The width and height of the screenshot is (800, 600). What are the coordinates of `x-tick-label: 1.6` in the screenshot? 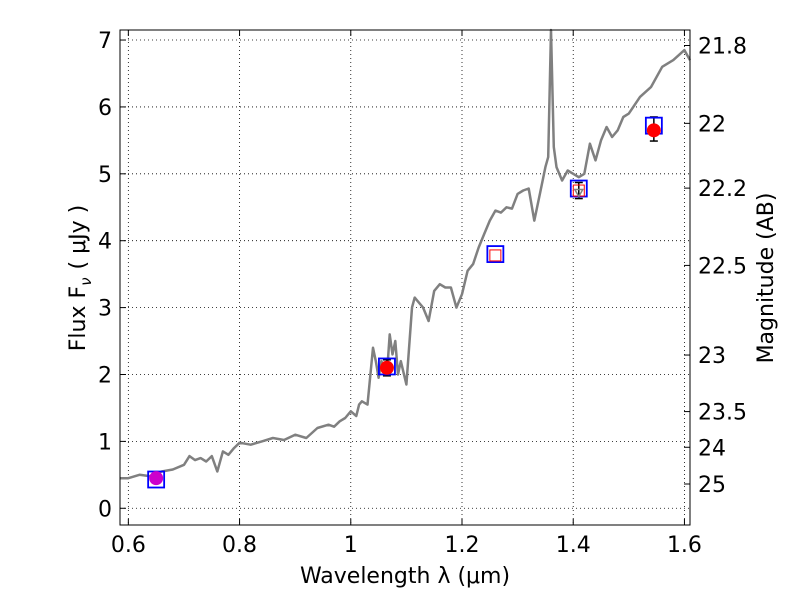 It's located at (684, 545).